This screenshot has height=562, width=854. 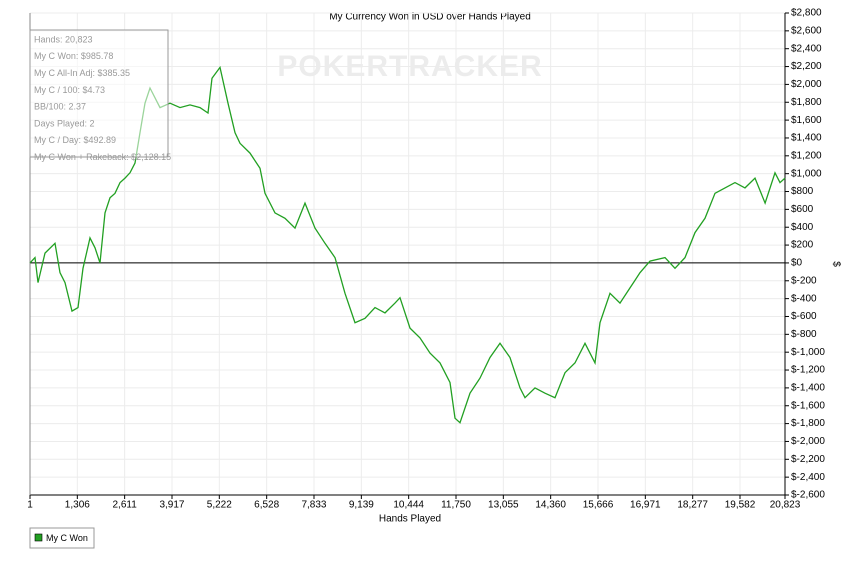 I want to click on x-tick-label: 15,666, so click(x=598, y=505).